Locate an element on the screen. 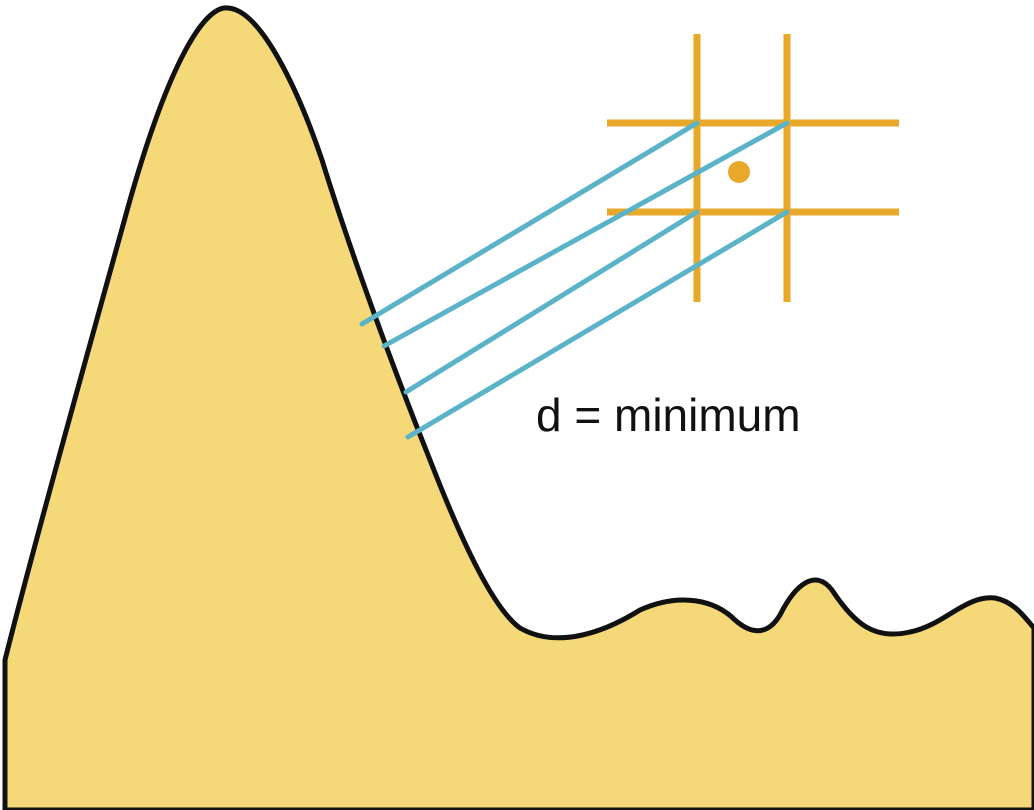 Image resolution: width=1034 pixels, height=810 pixels. distance-annotation: d = minimum is located at coordinates (668, 415).